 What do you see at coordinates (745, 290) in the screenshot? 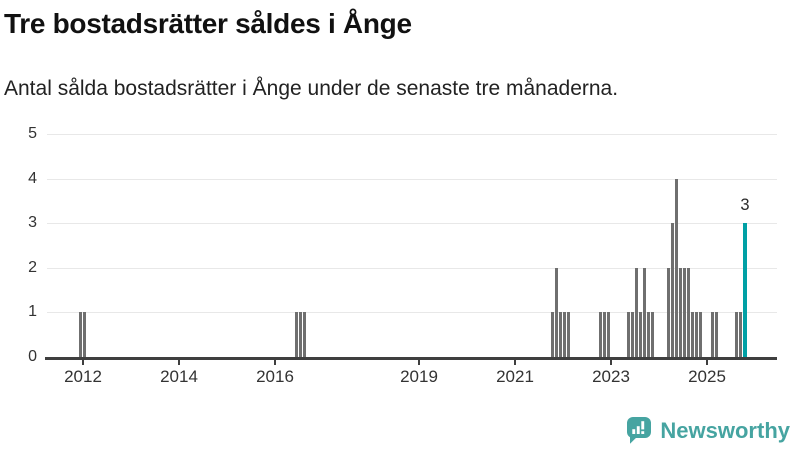
I see `highlight-bar` at bounding box center [745, 290].